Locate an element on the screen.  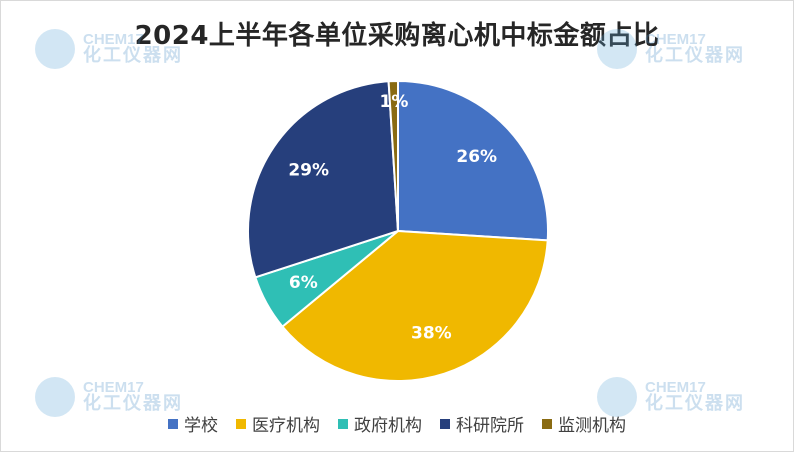
legend-label: 医疗机构 is located at coordinates (286, 426).